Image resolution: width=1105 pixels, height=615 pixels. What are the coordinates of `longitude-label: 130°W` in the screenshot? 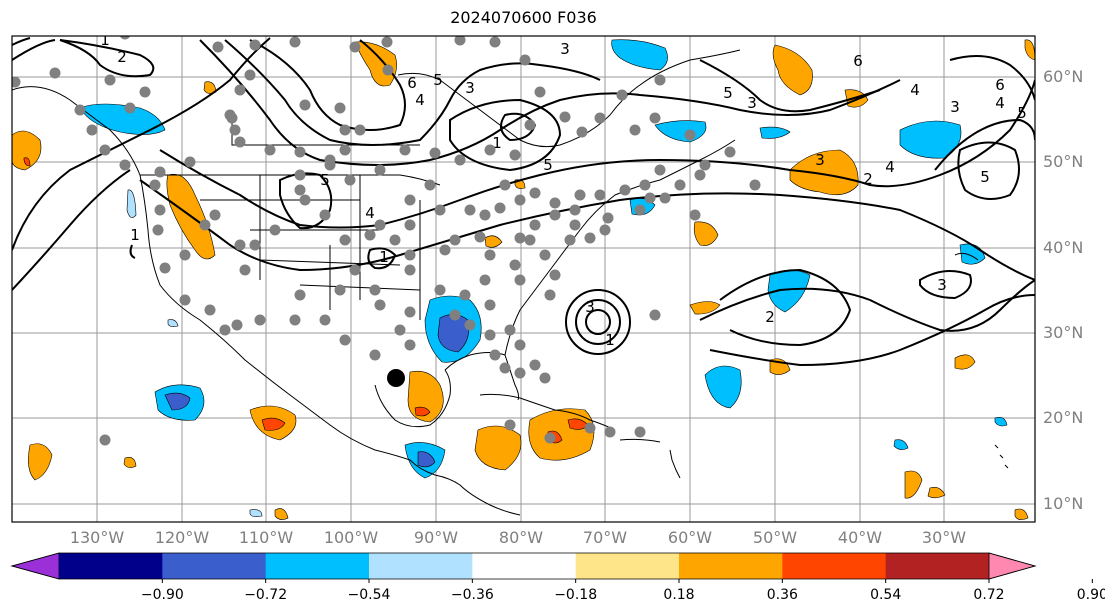 It's located at (97, 537).